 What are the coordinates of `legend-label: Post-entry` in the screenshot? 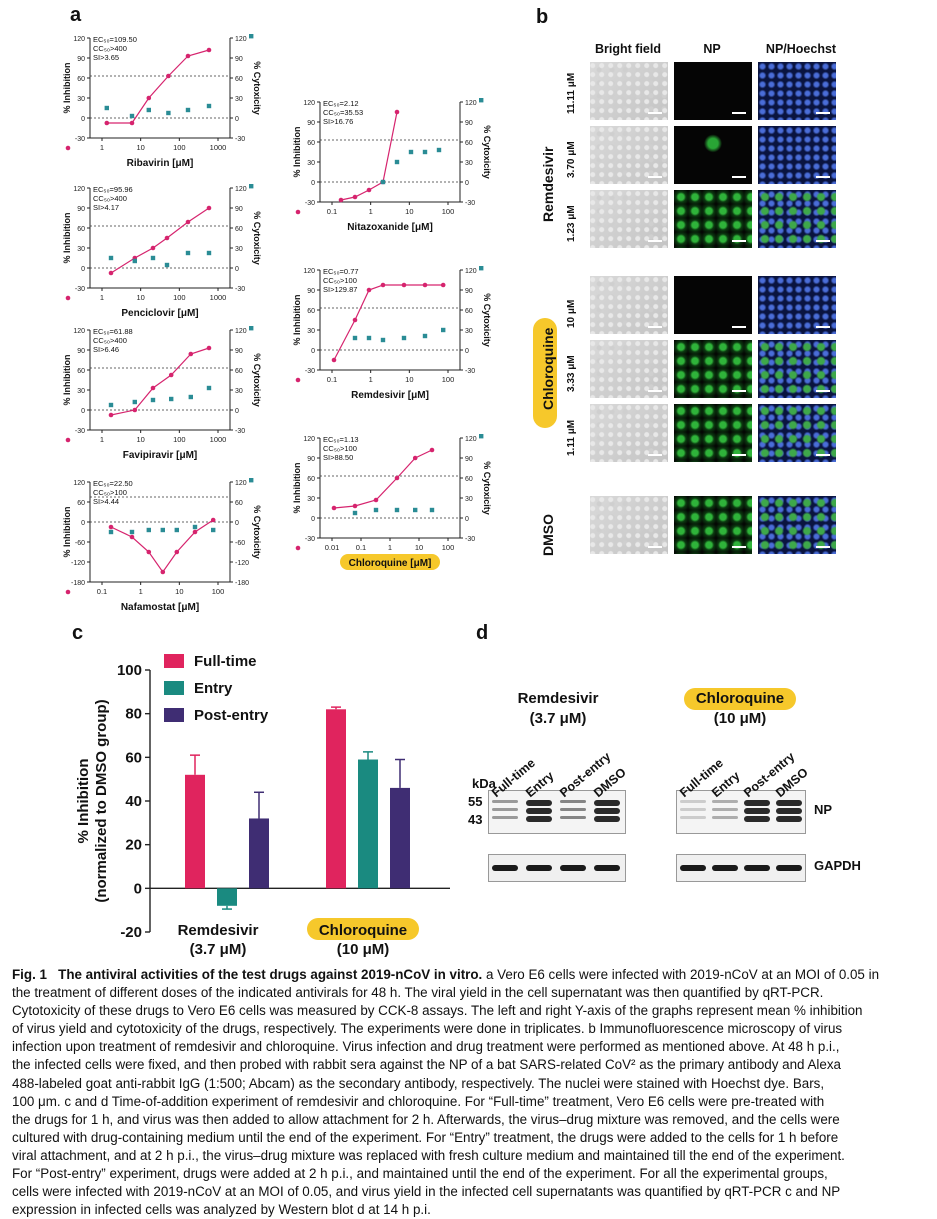 It's located at (231, 715).